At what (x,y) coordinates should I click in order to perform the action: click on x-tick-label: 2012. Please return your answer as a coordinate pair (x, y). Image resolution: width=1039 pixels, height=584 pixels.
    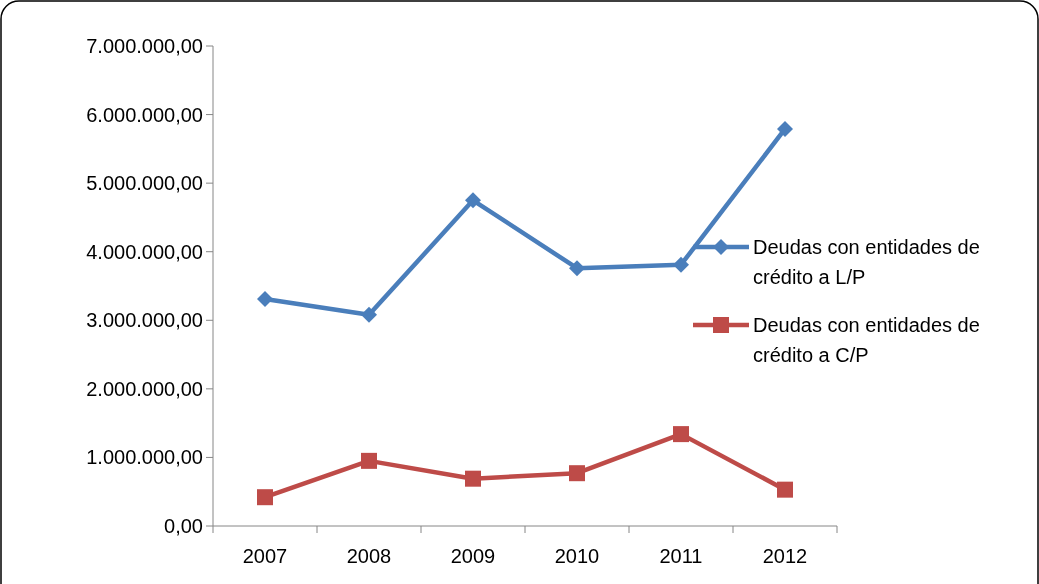
    Looking at the image, I should click on (785, 556).